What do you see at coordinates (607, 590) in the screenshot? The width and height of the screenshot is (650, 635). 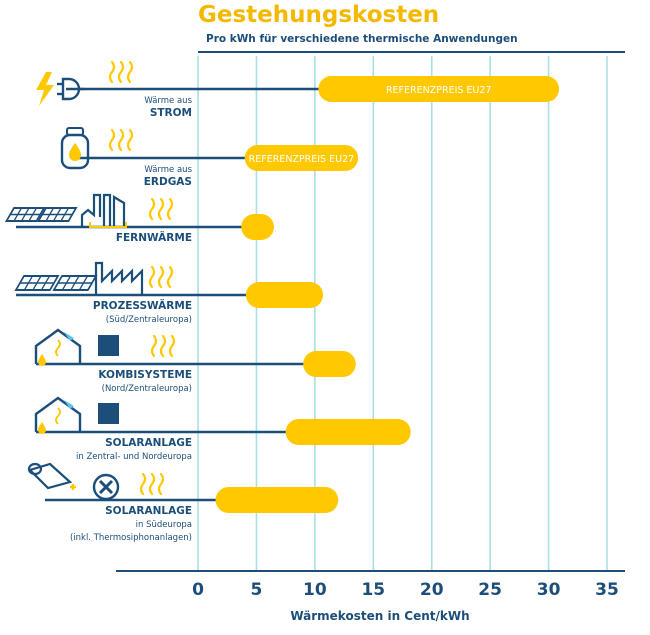 I see `x-tick-label: 35` at bounding box center [607, 590].